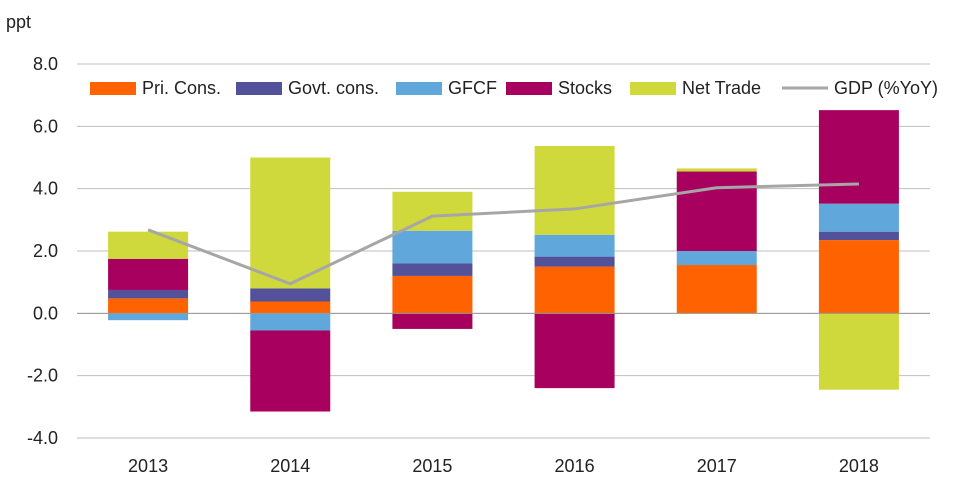 This screenshot has height=496, width=958. Describe the element at coordinates (148, 306) in the screenshot. I see `bar-pri-cons-2013` at that location.